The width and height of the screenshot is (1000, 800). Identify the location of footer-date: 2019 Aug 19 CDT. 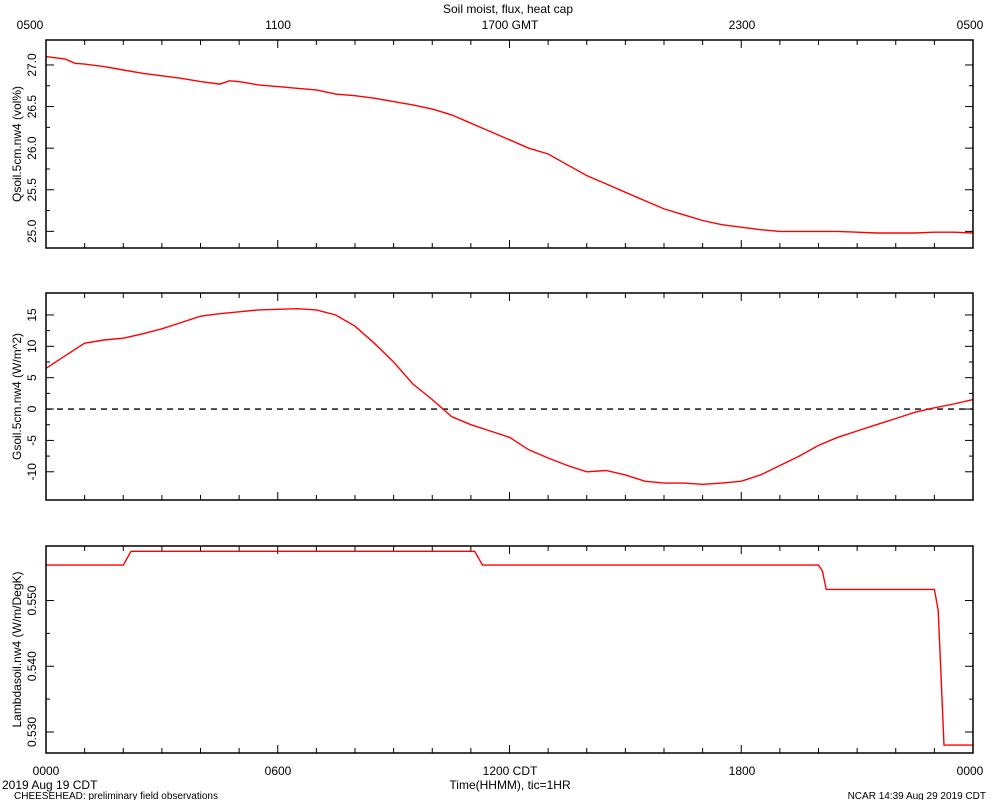
(50, 785).